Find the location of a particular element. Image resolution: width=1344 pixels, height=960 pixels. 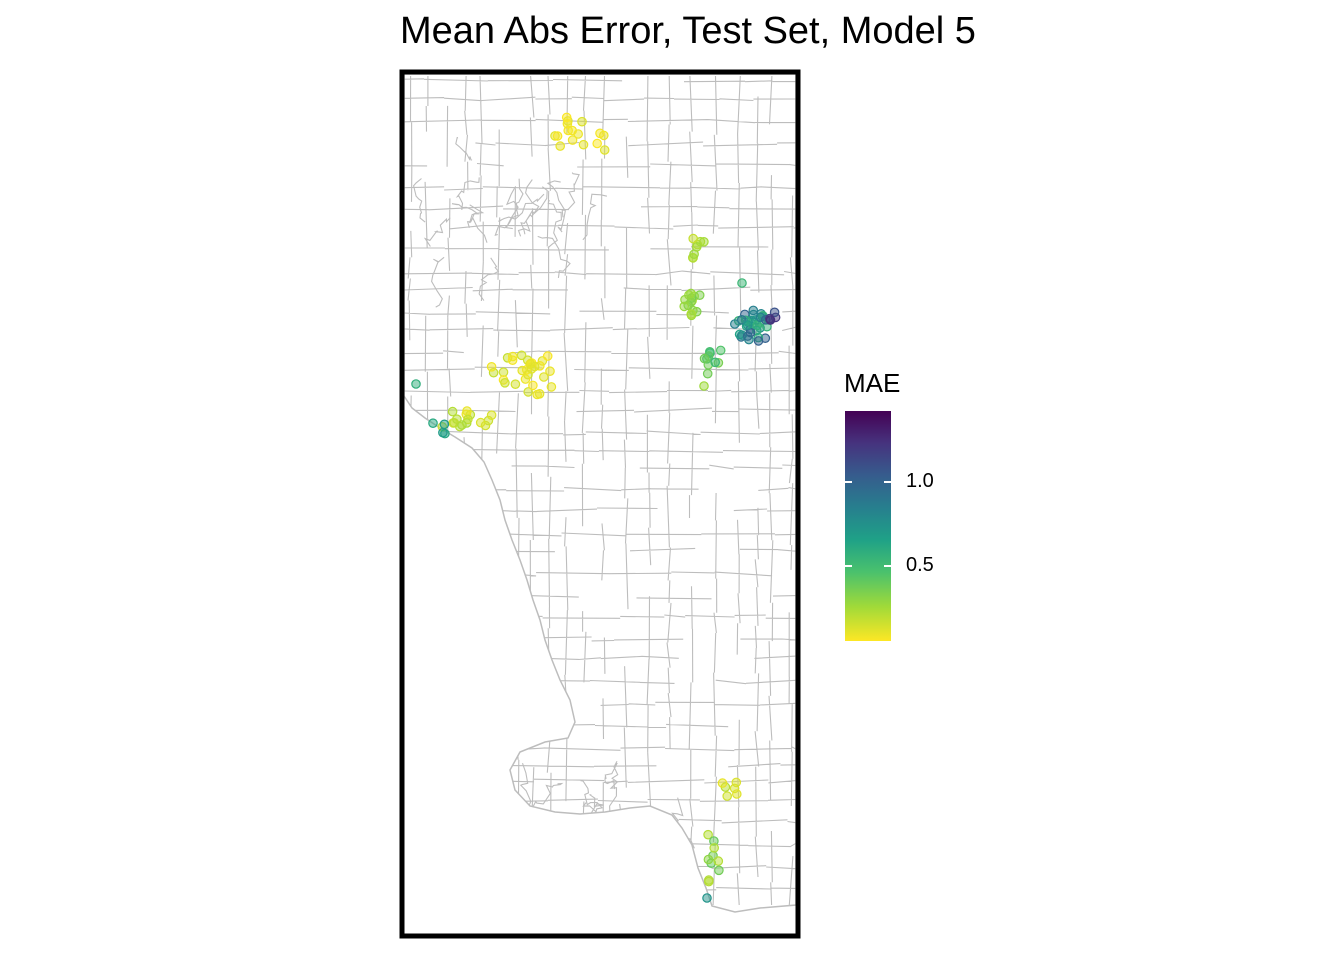

chart-title: Mean Abs Error, Test Set, Model 5 is located at coordinates (688, 31).